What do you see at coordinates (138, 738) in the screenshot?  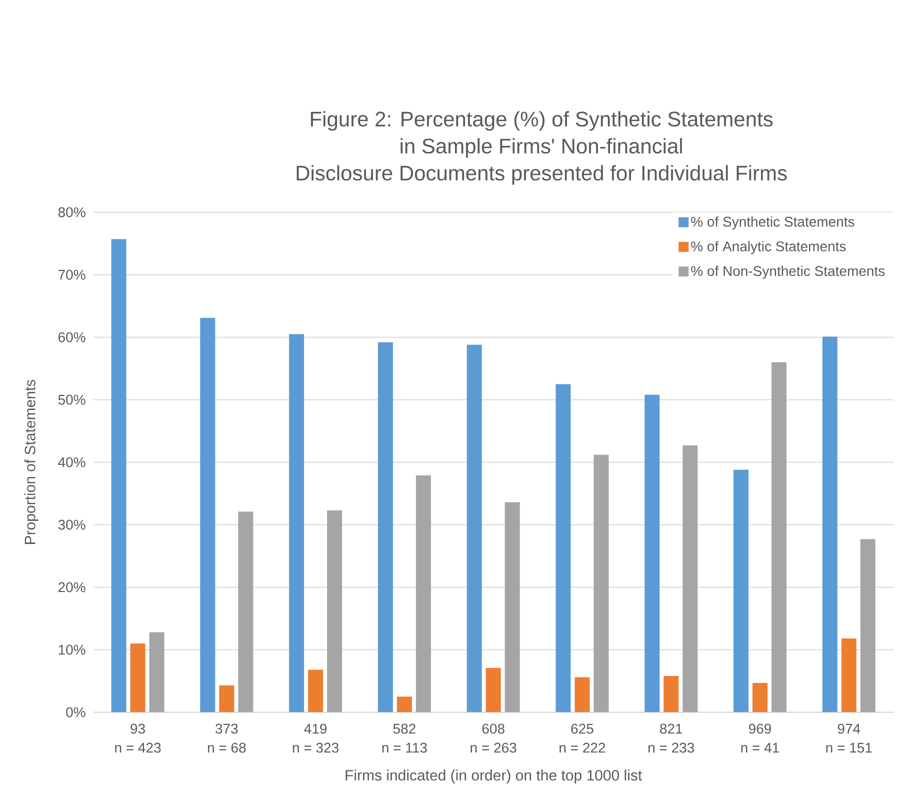 I see `x-tick-label: 93 n = 423` at bounding box center [138, 738].